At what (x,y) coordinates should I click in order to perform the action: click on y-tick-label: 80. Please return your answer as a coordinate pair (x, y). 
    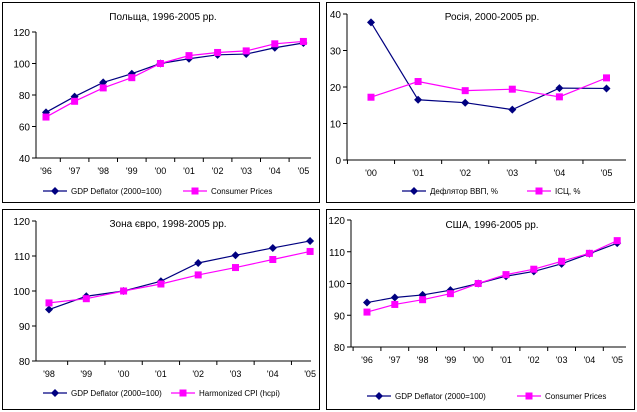
    Looking at the image, I should click on (25, 96).